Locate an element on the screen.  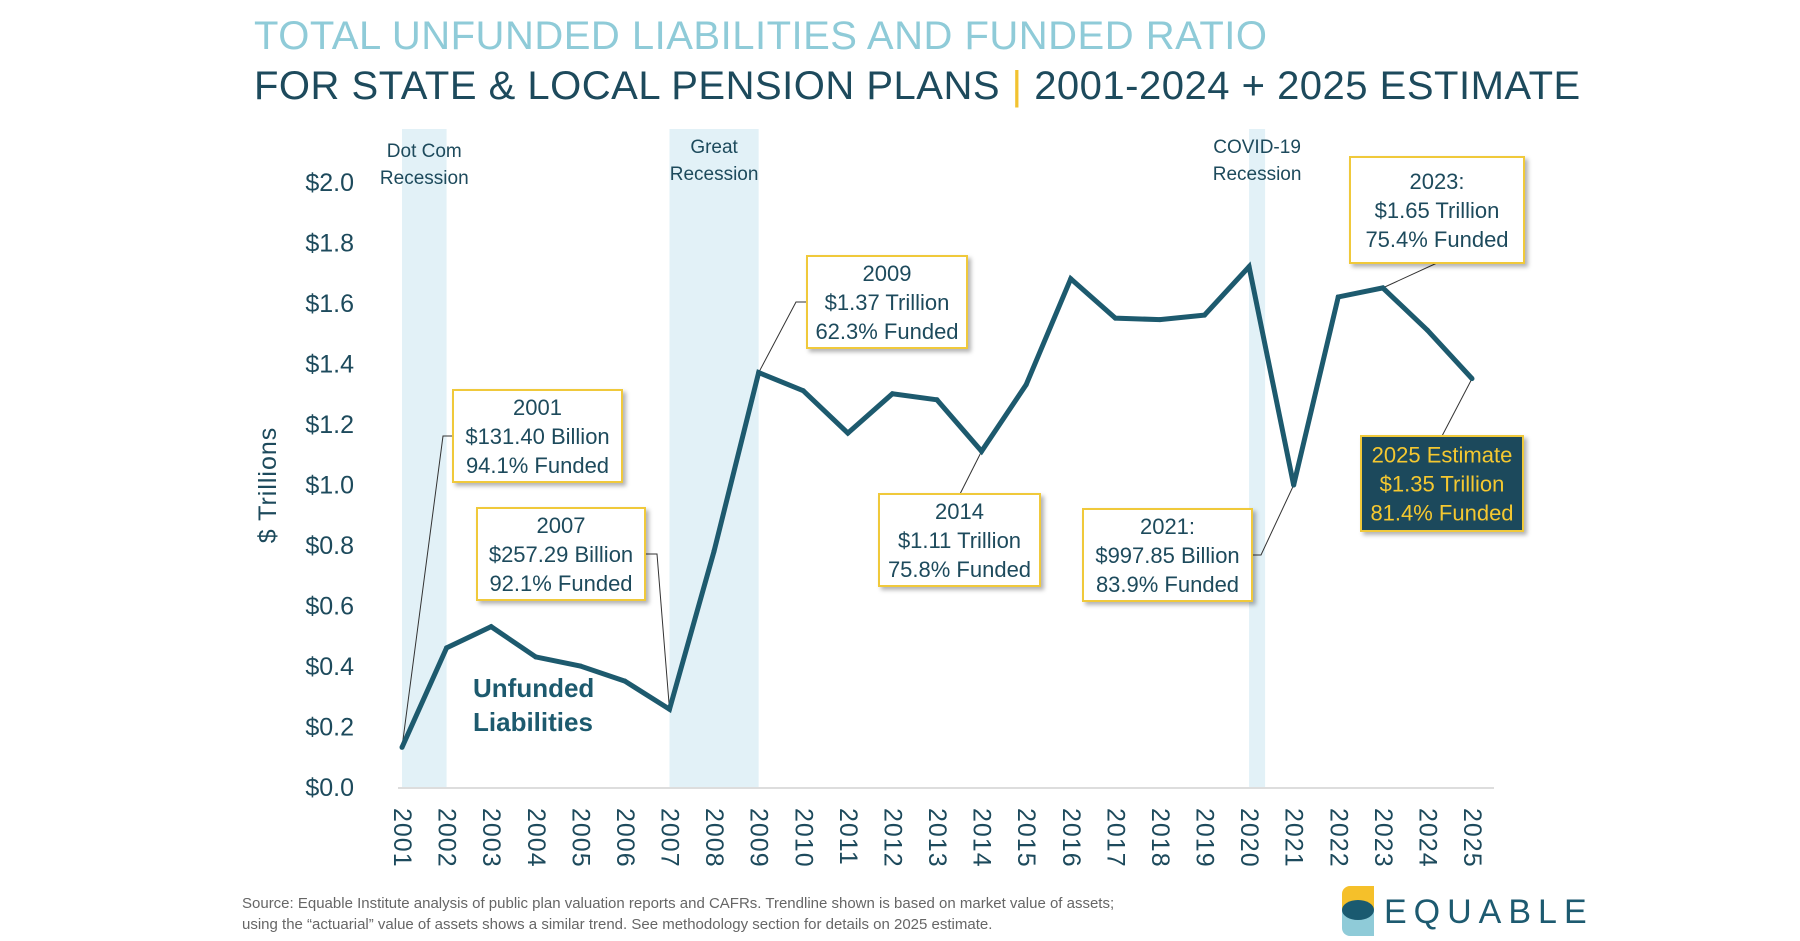
y-tick-label: $1.0 is located at coordinates (329, 486).